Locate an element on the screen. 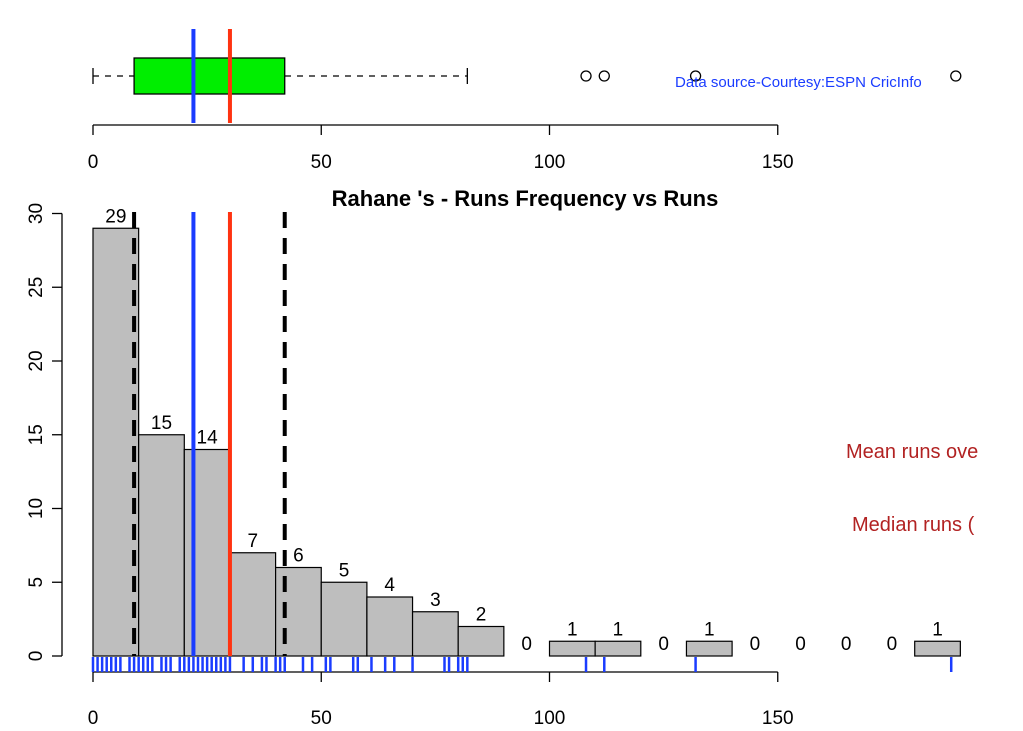 The image size is (1023, 731). histogram-x-tick-label: 100 is located at coordinates (550, 718).